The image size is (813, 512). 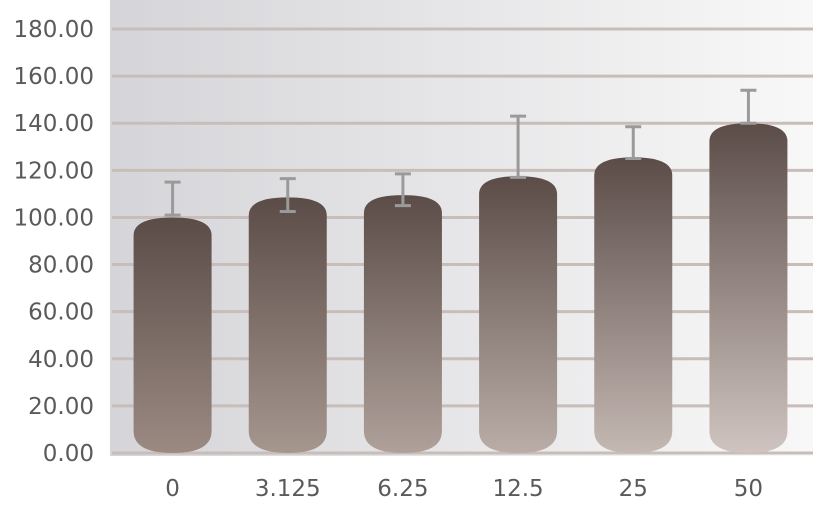 What do you see at coordinates (61, 313) in the screenshot?
I see `y-tick-label: 60.00` at bounding box center [61, 313].